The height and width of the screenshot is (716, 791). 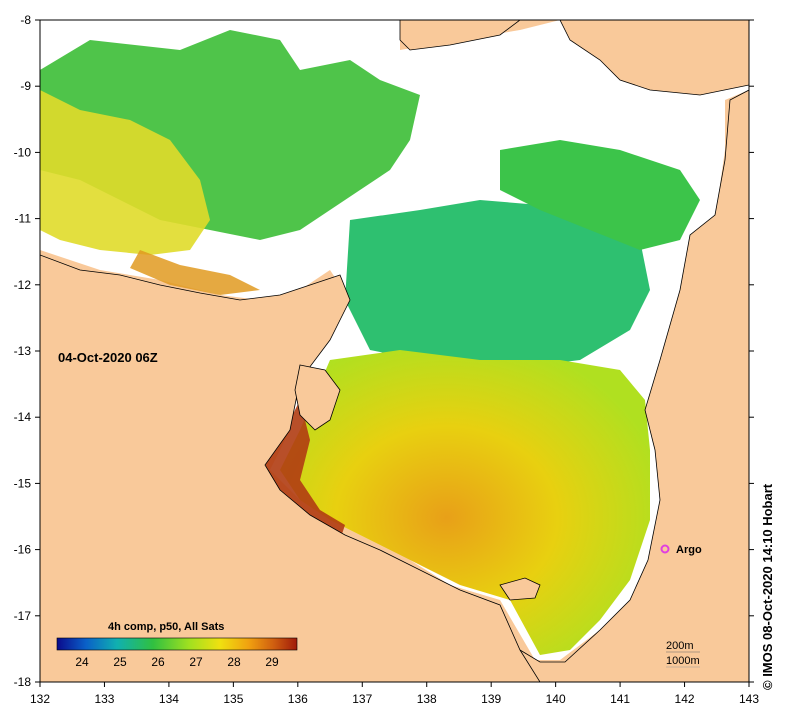 I want to click on lat-tick-label: -10, so click(x=23, y=152).